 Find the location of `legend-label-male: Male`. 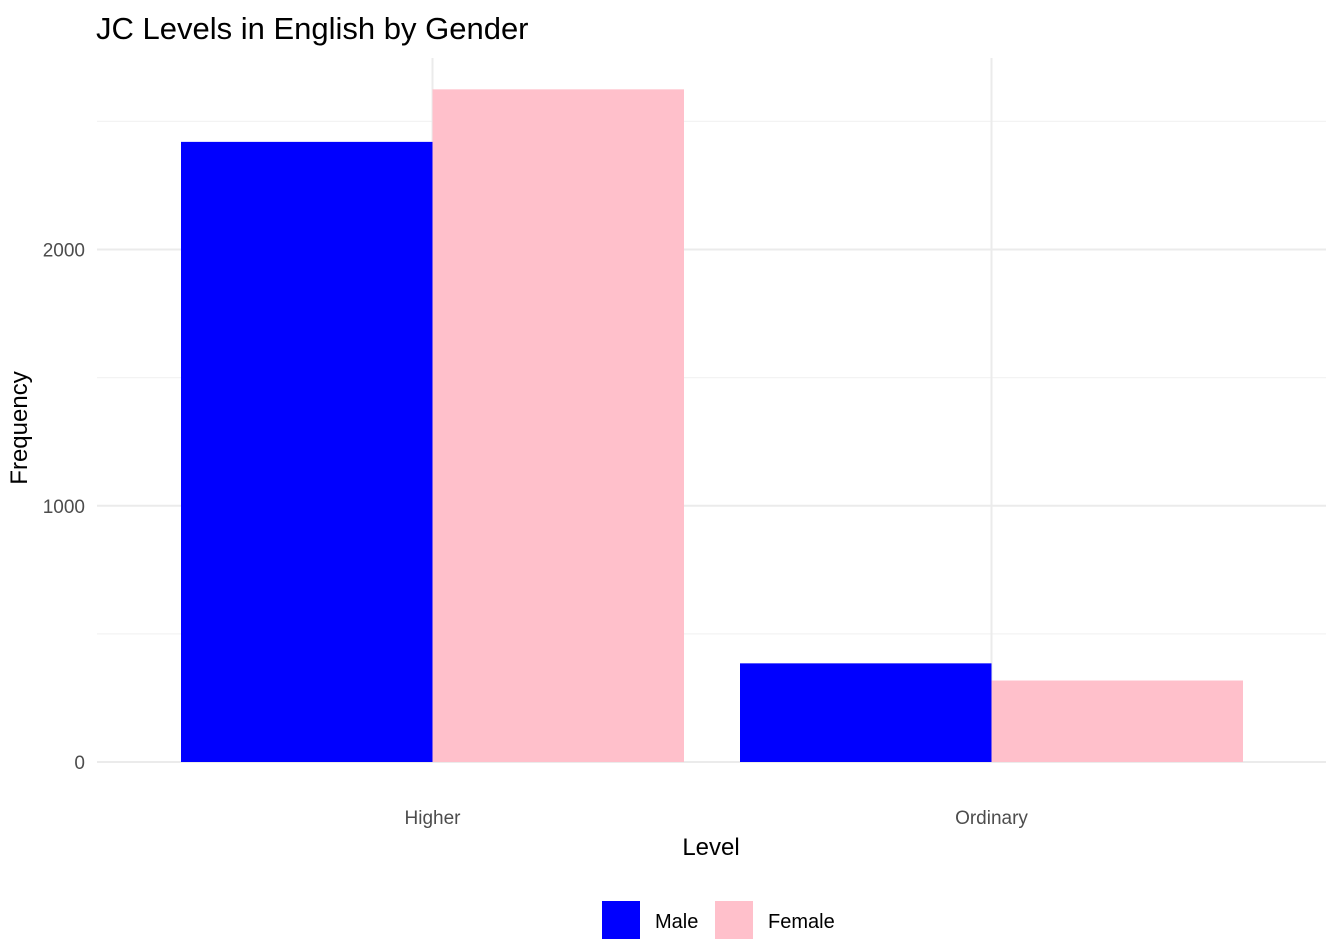

legend-label-male: Male is located at coordinates (676, 922).